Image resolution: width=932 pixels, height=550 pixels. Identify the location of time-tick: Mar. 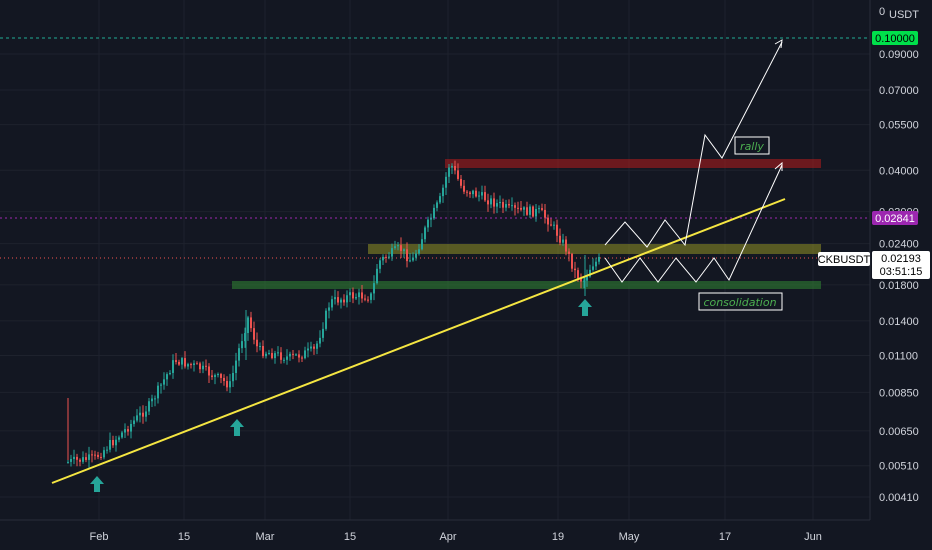
(265, 537).